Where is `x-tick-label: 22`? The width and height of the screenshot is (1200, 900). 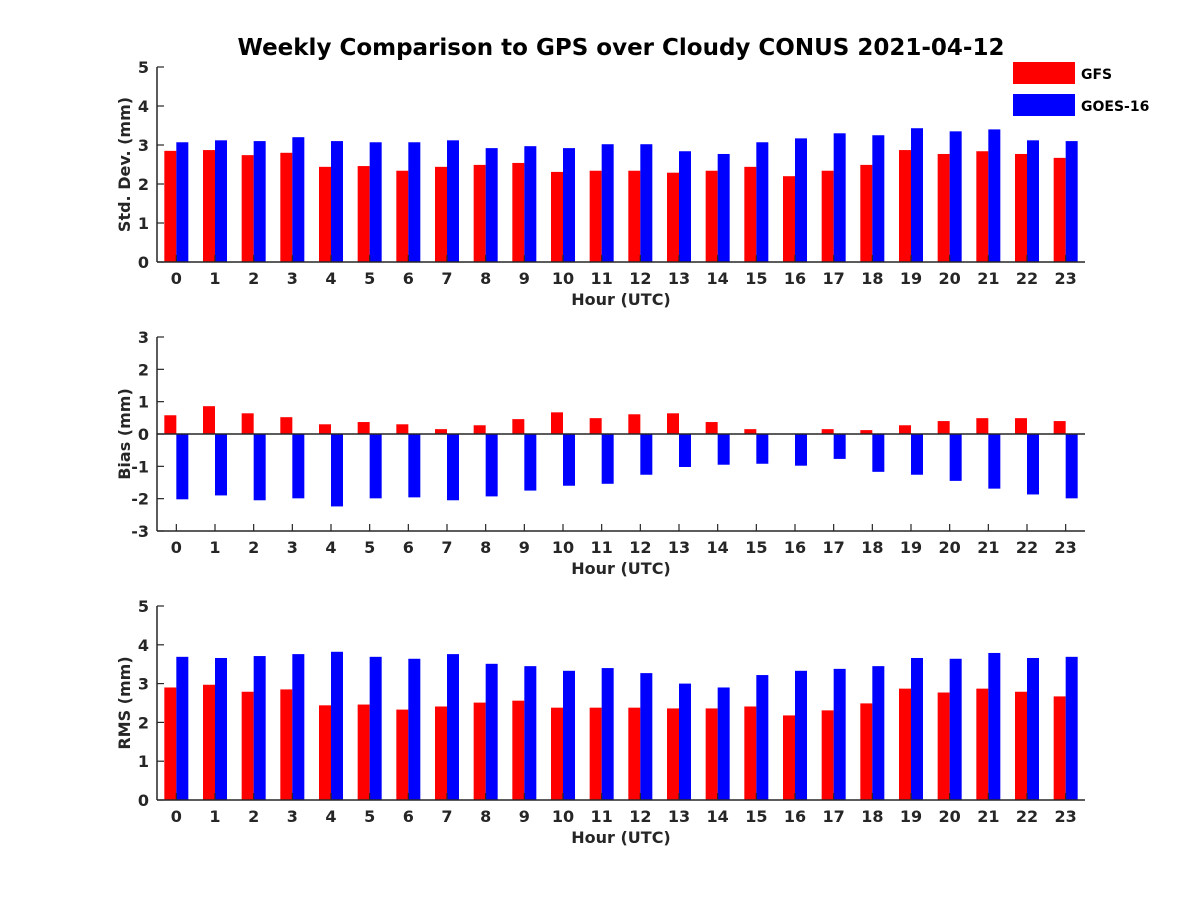
x-tick-label: 22 is located at coordinates (1027, 547).